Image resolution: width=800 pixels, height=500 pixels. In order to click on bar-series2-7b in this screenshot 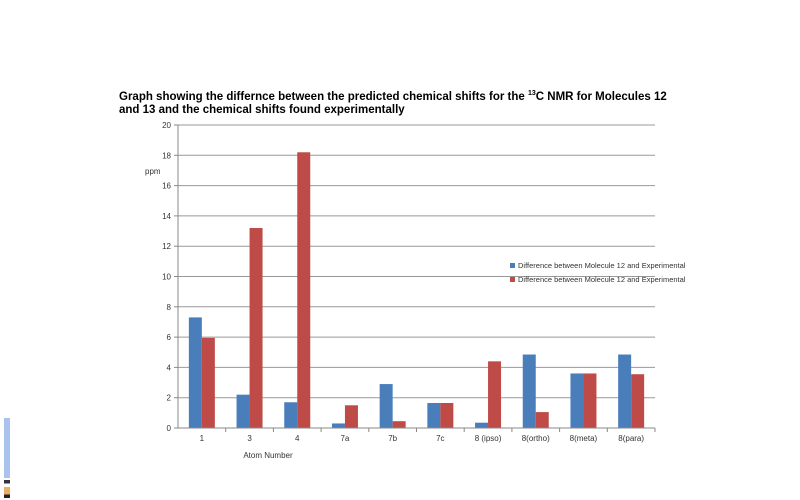, I will do `click(399, 424)`.